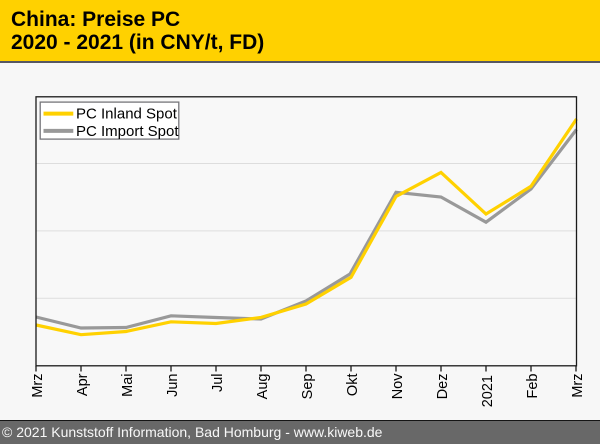  What do you see at coordinates (128, 385) in the screenshot?
I see `svg-text: Mai` at bounding box center [128, 385].